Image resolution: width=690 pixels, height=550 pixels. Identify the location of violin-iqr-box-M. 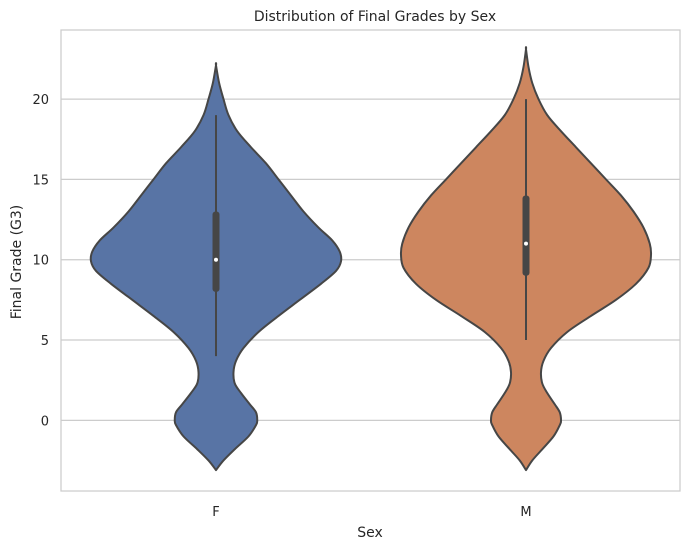
(526, 235).